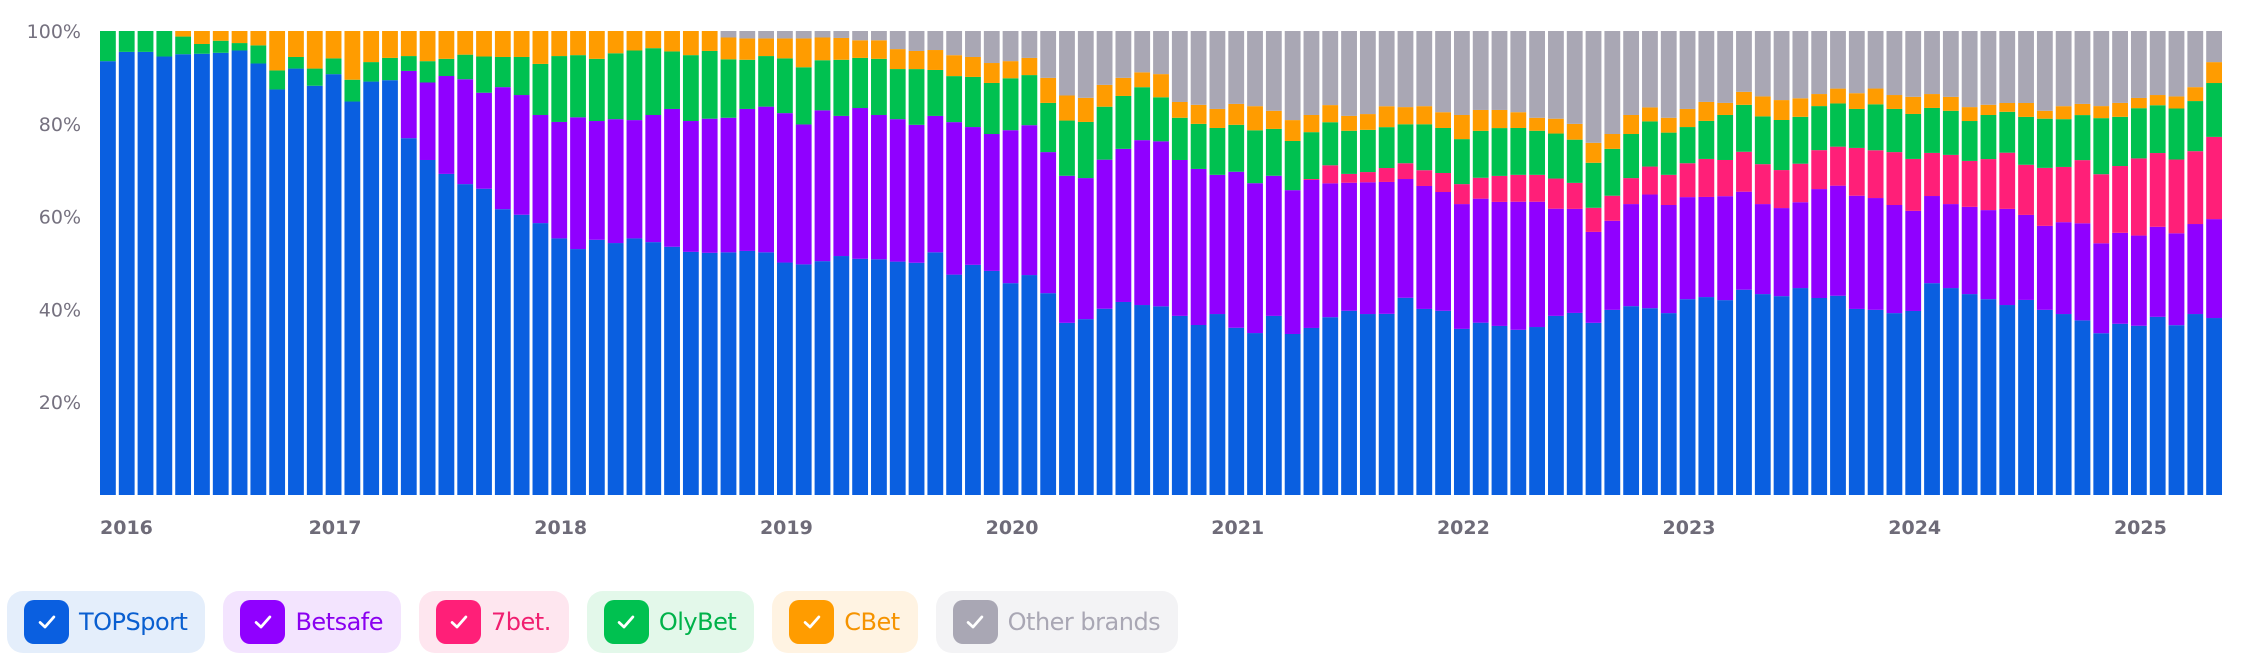 Image resolution: width=2241 pixels, height=660 pixels. Describe the element at coordinates (845, 622) in the screenshot. I see `legend-item-cbet: CBet` at that location.